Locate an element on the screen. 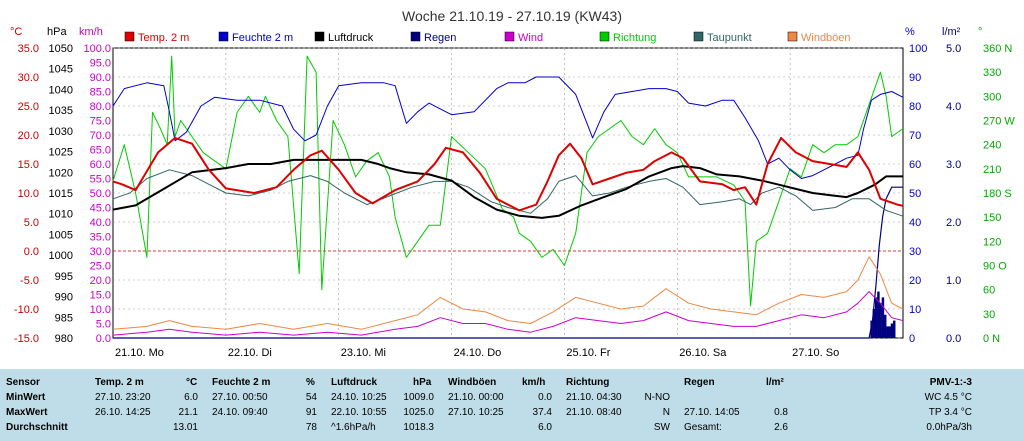 Image resolution: width=1024 pixels, height=441 pixels. rain-unit: l/m² is located at coordinates (775, 382).